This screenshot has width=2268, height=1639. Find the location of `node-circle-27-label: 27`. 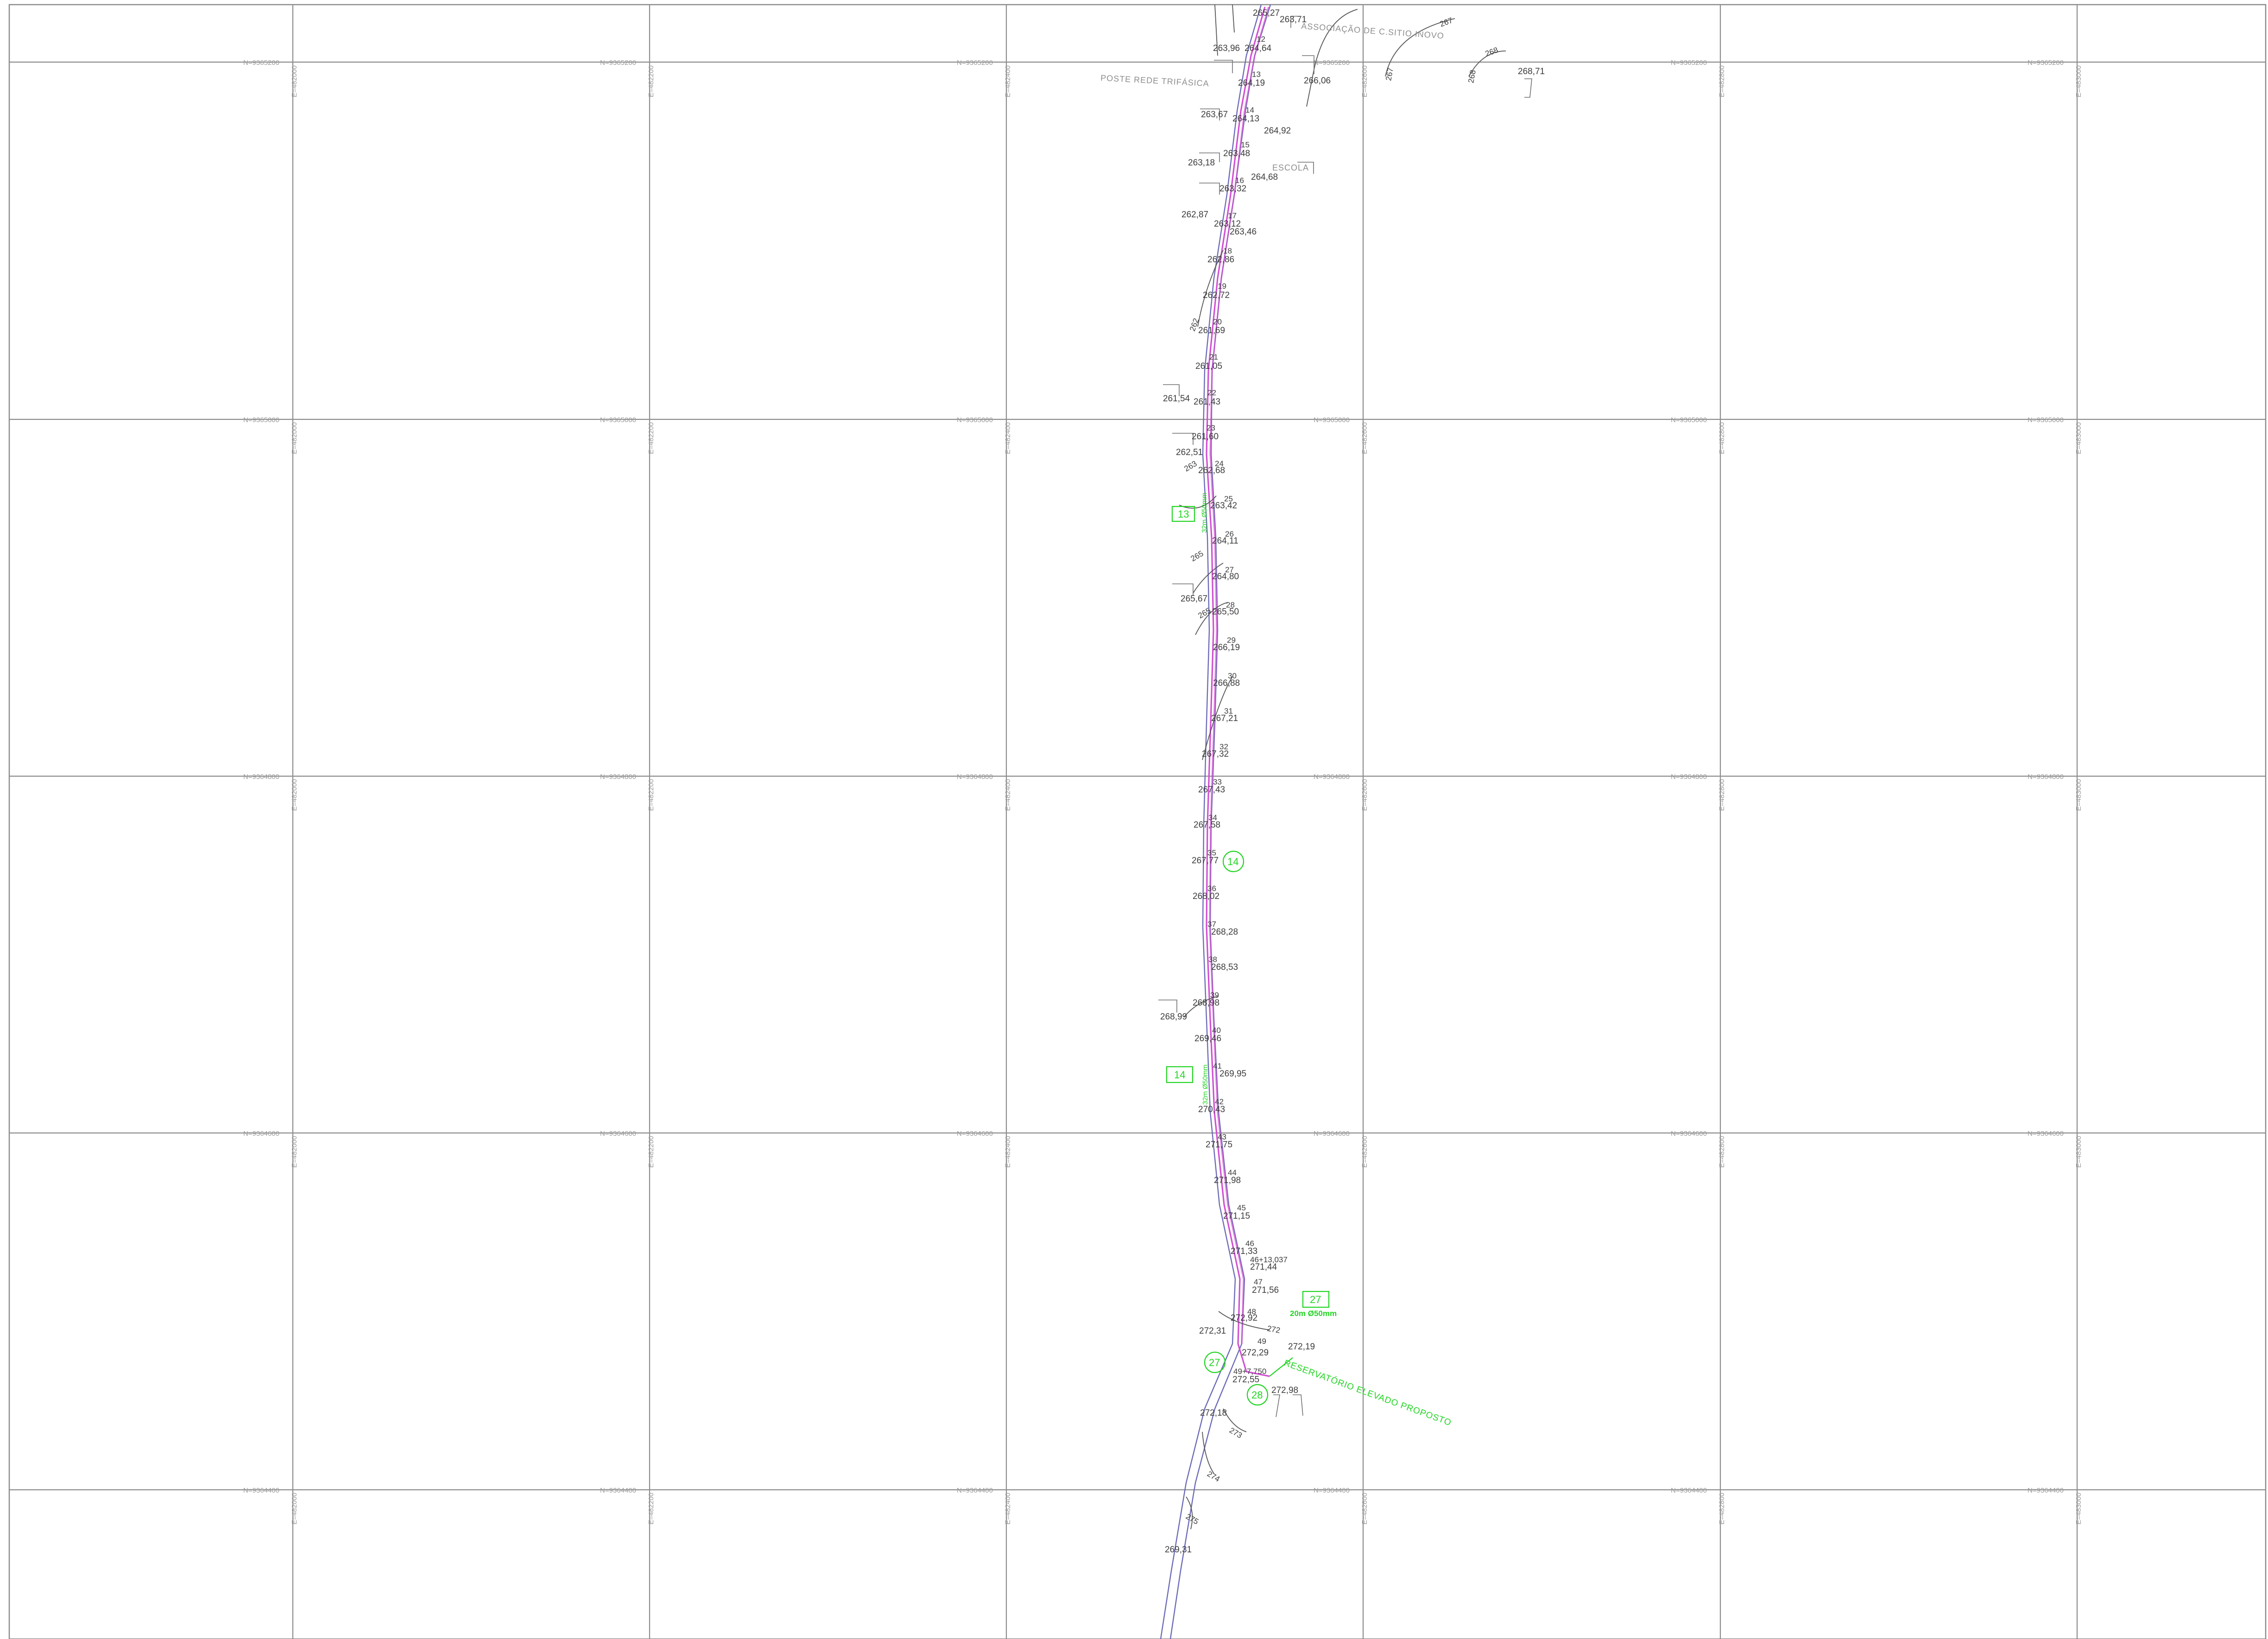

node-circle-27-label: 27 is located at coordinates (1214, 1362).